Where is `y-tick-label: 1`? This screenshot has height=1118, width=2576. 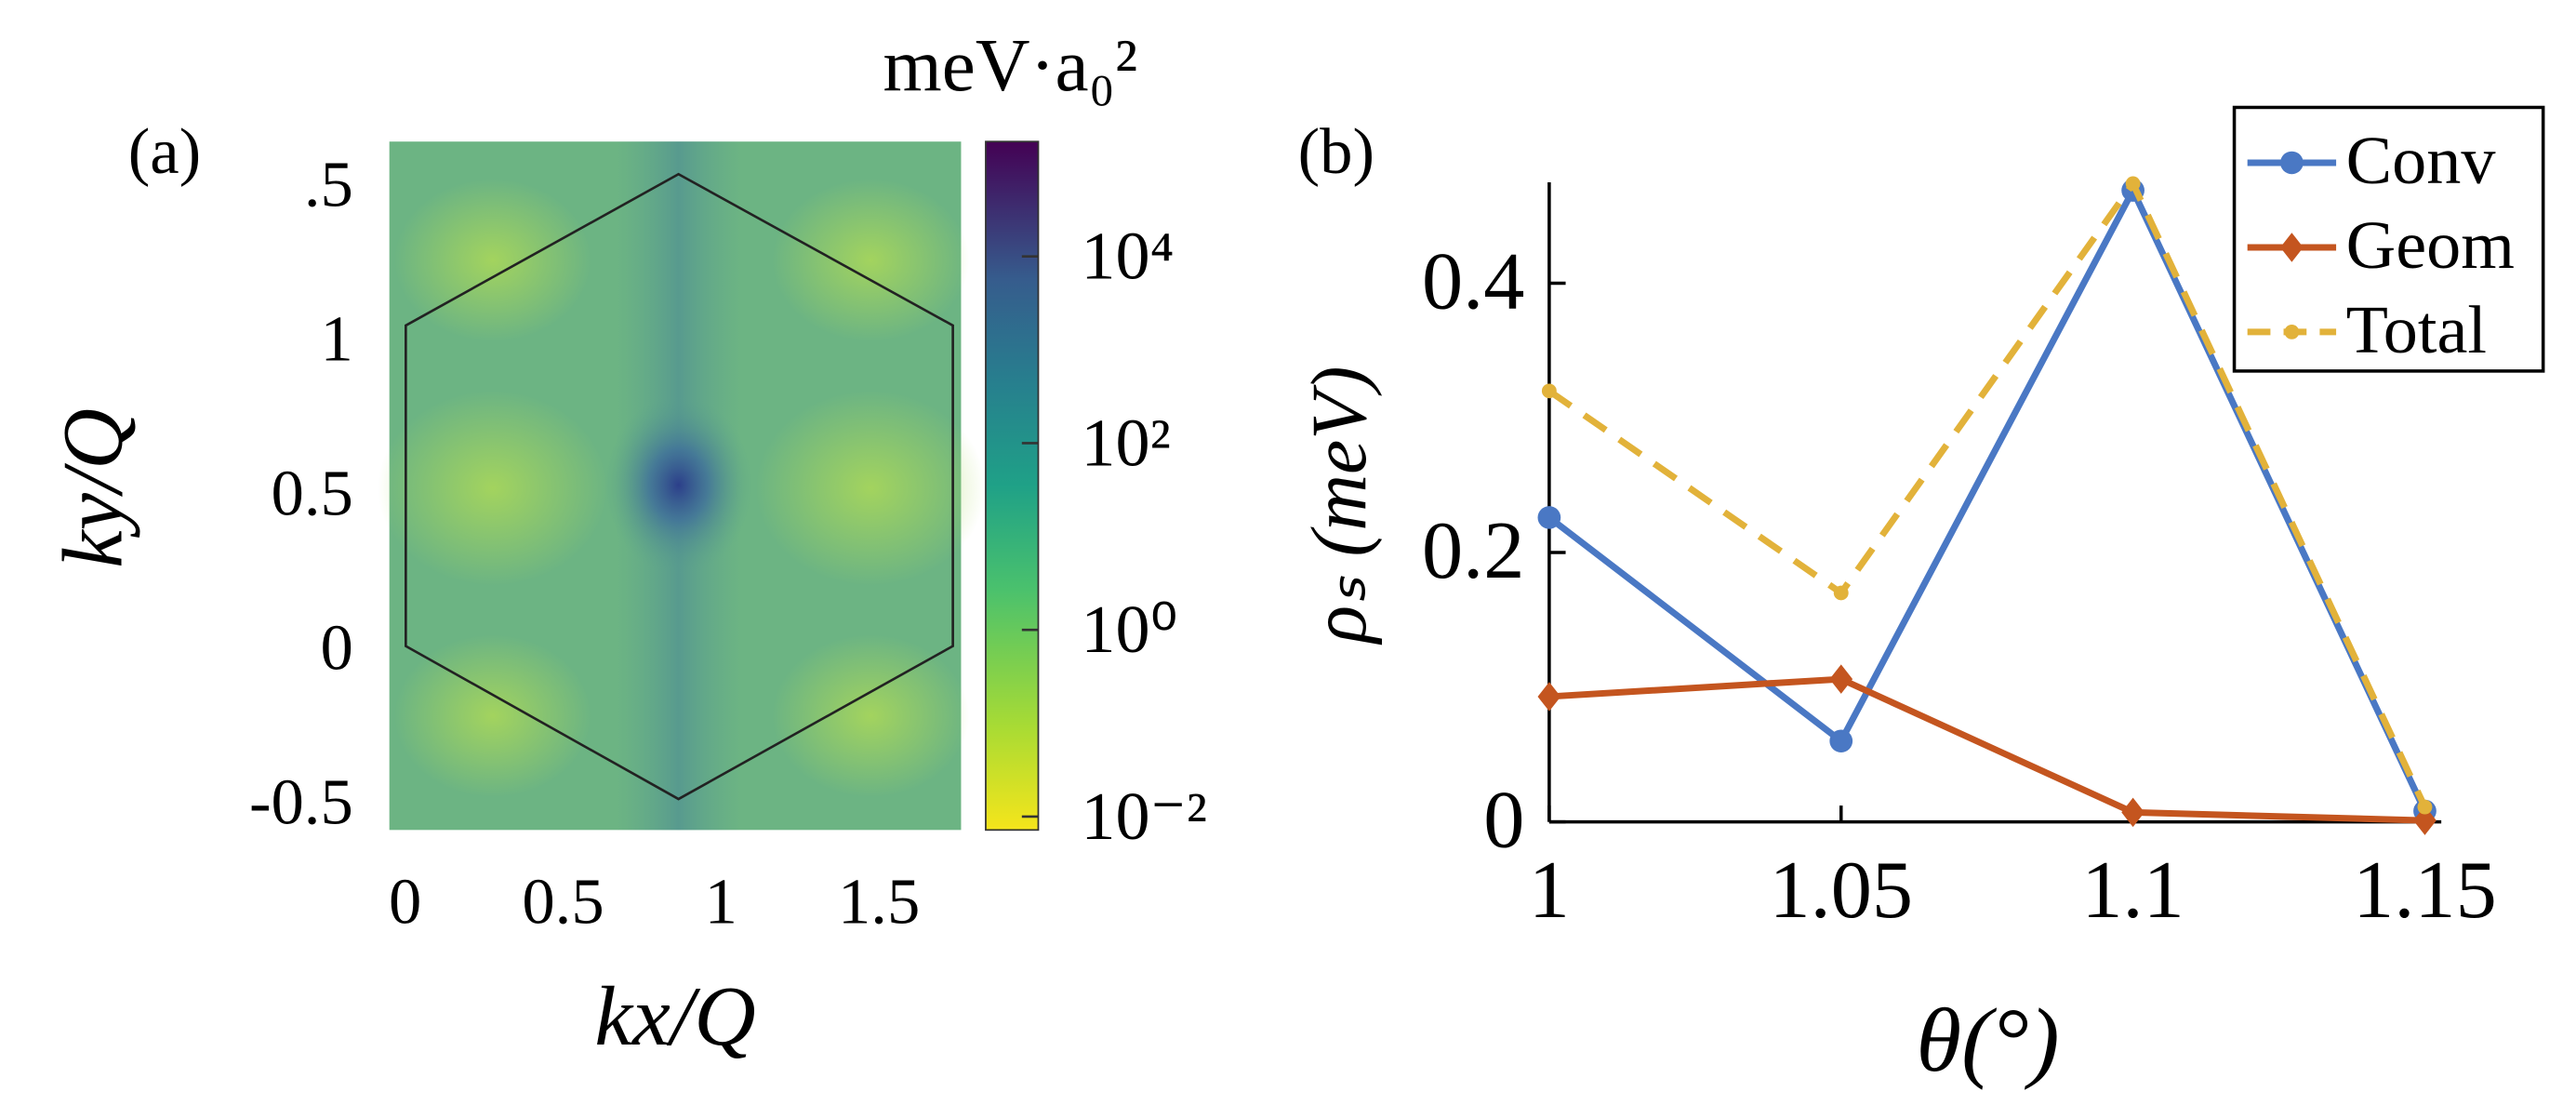
y-tick-label: 1 is located at coordinates (336, 339).